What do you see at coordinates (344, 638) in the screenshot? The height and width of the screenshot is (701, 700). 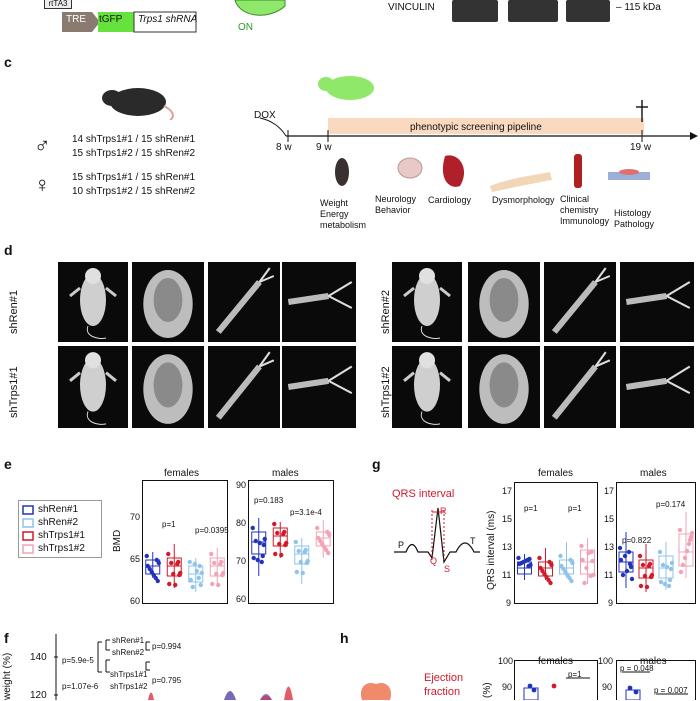 I see `panel-h-letter: h` at bounding box center [344, 638].